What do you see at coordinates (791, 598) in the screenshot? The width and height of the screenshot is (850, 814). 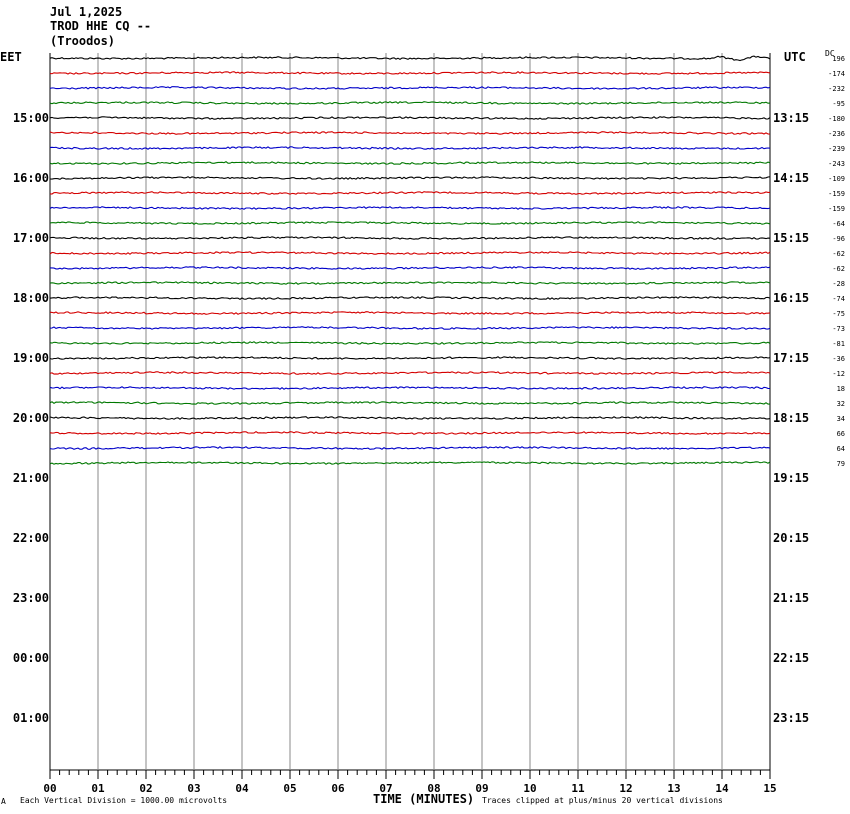 I see `right-hour-label: 21:15` at bounding box center [791, 598].